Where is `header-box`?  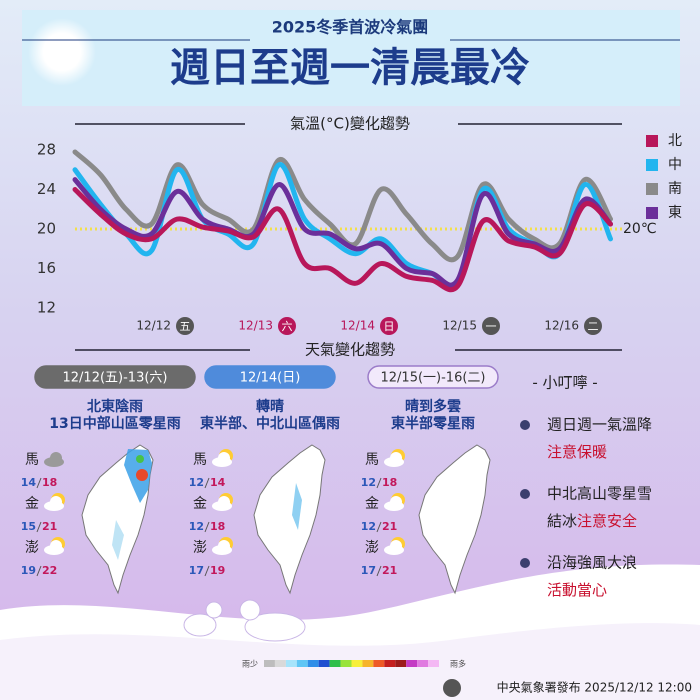
header-box is located at coordinates (351, 58).